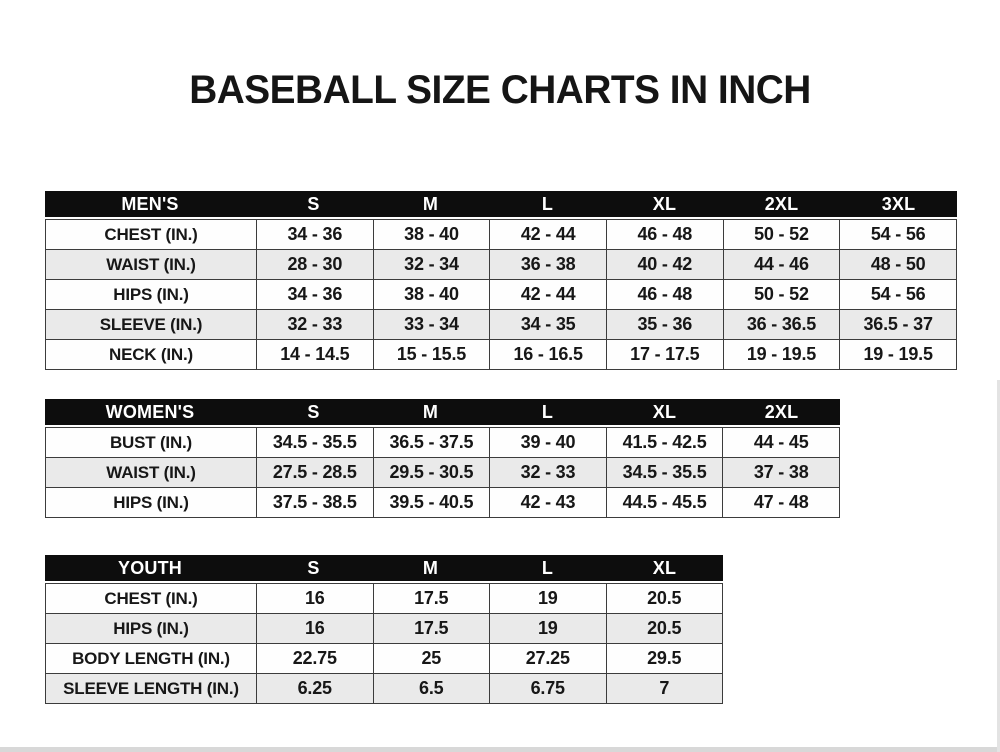 This screenshot has height=752, width=1000. Describe the element at coordinates (998, 566) in the screenshot. I see `photo-right-edge` at that location.